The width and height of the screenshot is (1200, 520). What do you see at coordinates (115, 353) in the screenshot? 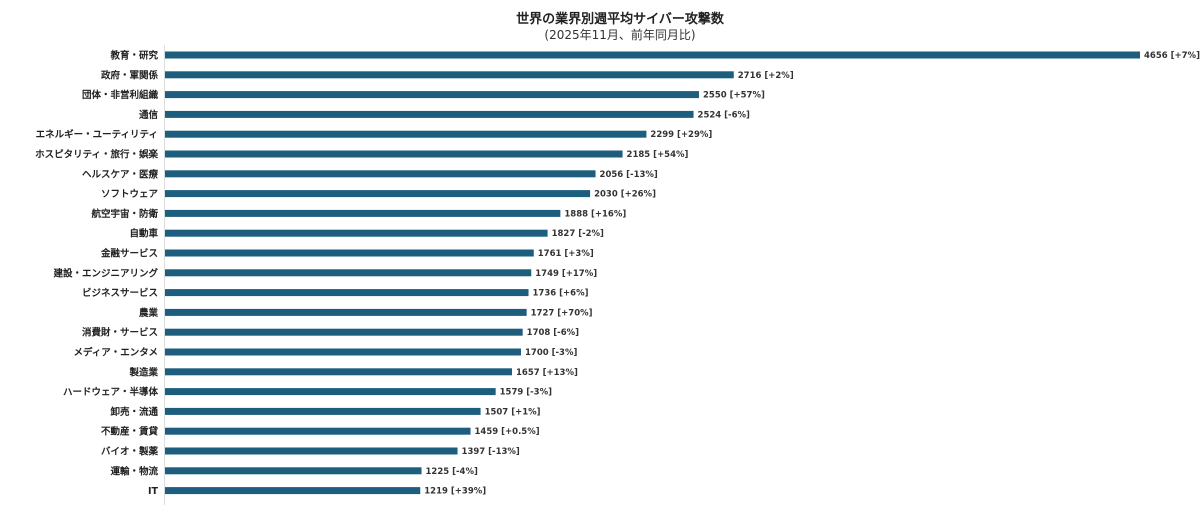
I see `category-label: メディア・エンタメ` at bounding box center [115, 353].